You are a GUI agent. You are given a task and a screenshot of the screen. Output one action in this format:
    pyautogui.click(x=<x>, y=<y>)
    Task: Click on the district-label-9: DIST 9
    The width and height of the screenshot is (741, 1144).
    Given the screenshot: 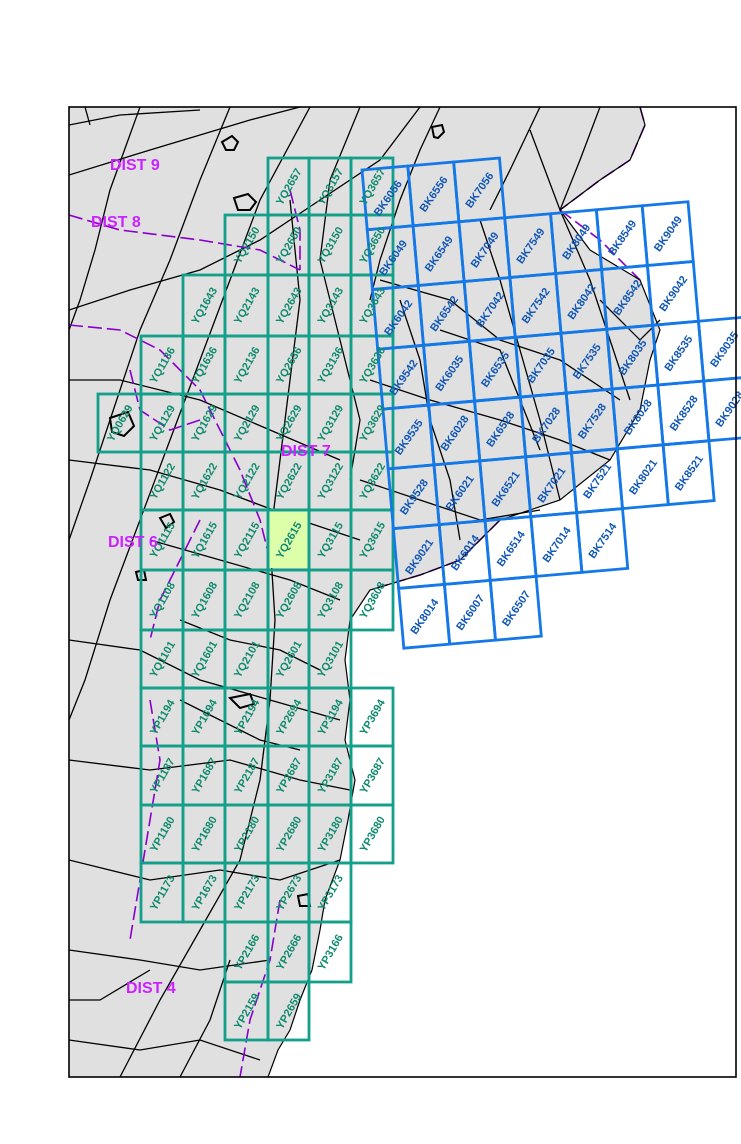 What is the action you would take?
    pyautogui.click(x=135, y=165)
    